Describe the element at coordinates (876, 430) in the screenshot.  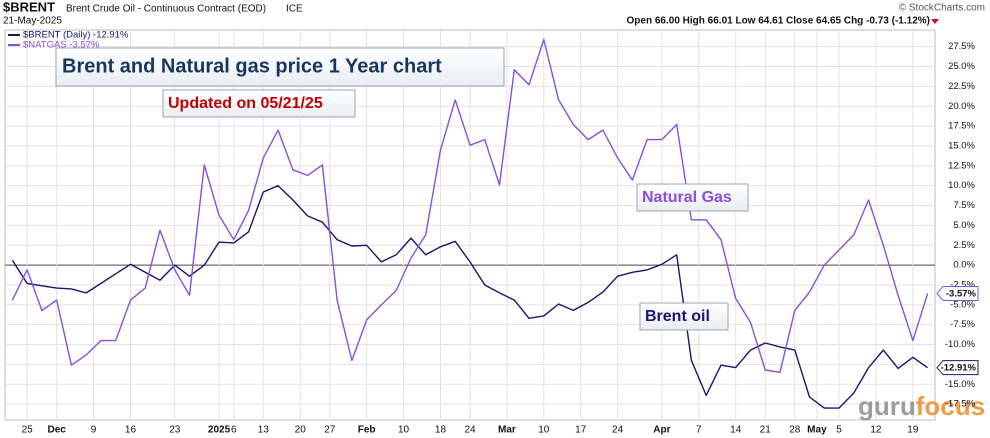
I see `x-tick-label: 12` at that location.